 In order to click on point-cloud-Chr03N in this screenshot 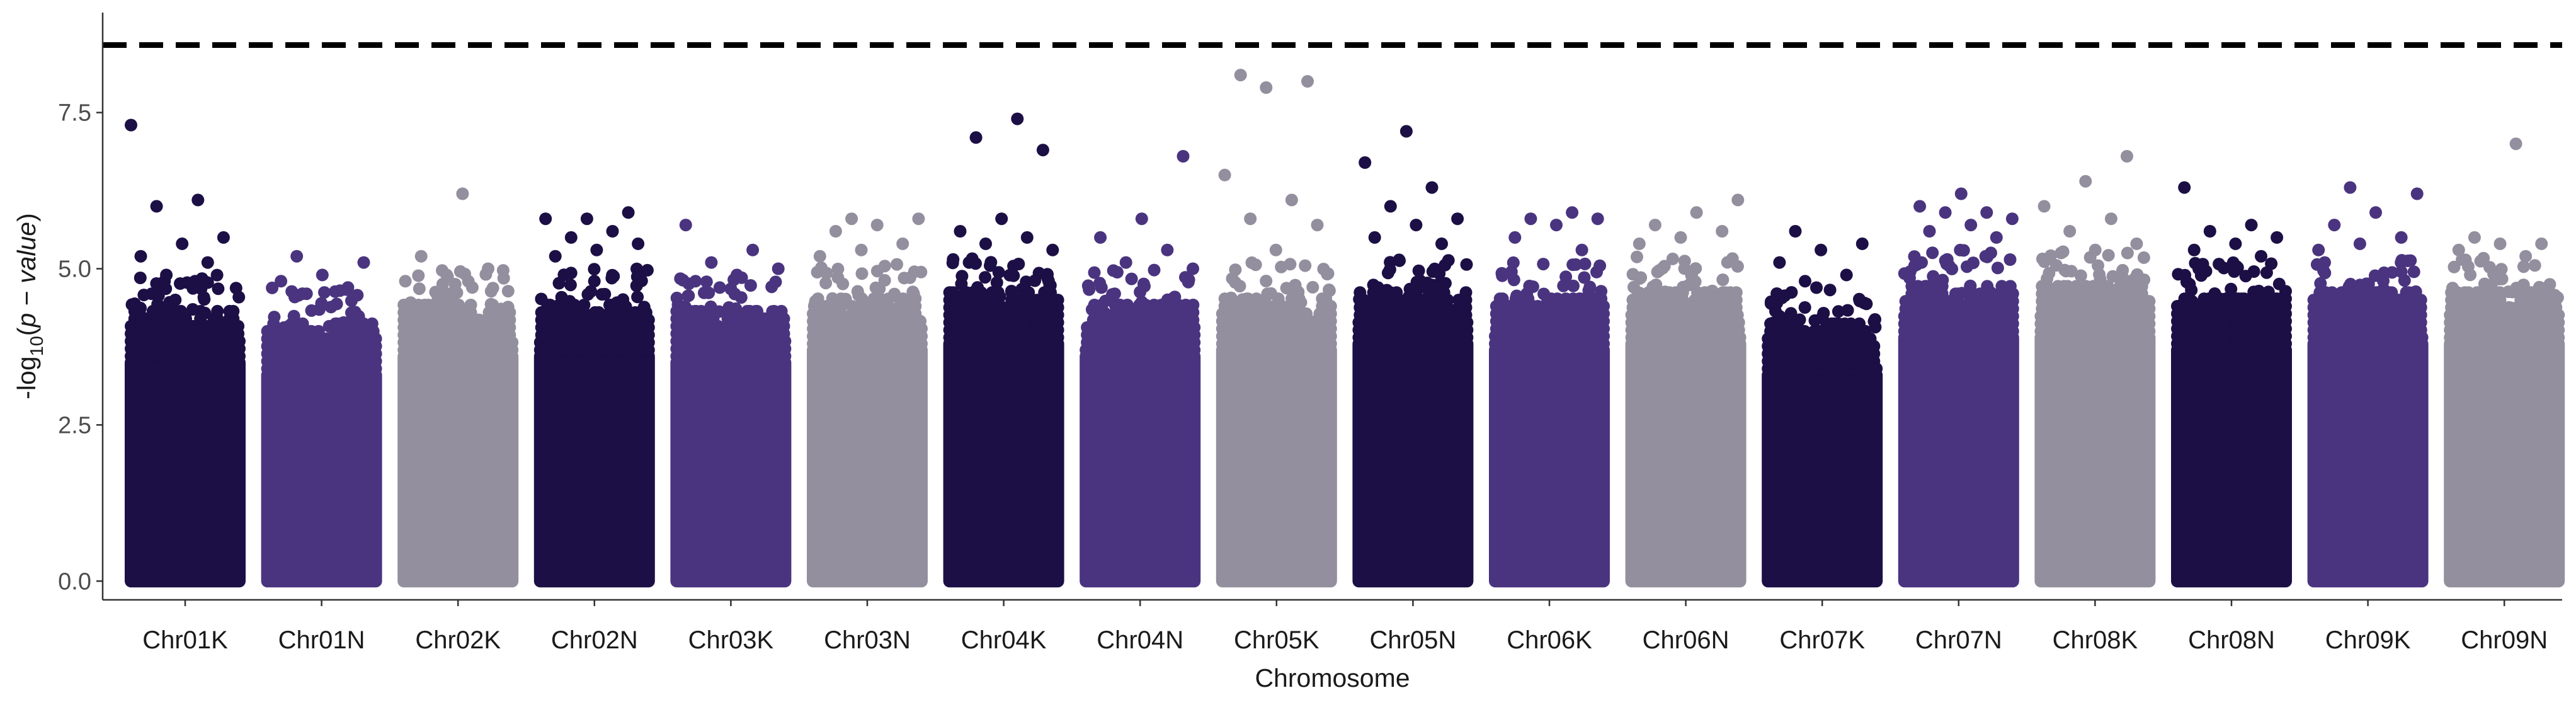, I will do `click(867, 466)`.